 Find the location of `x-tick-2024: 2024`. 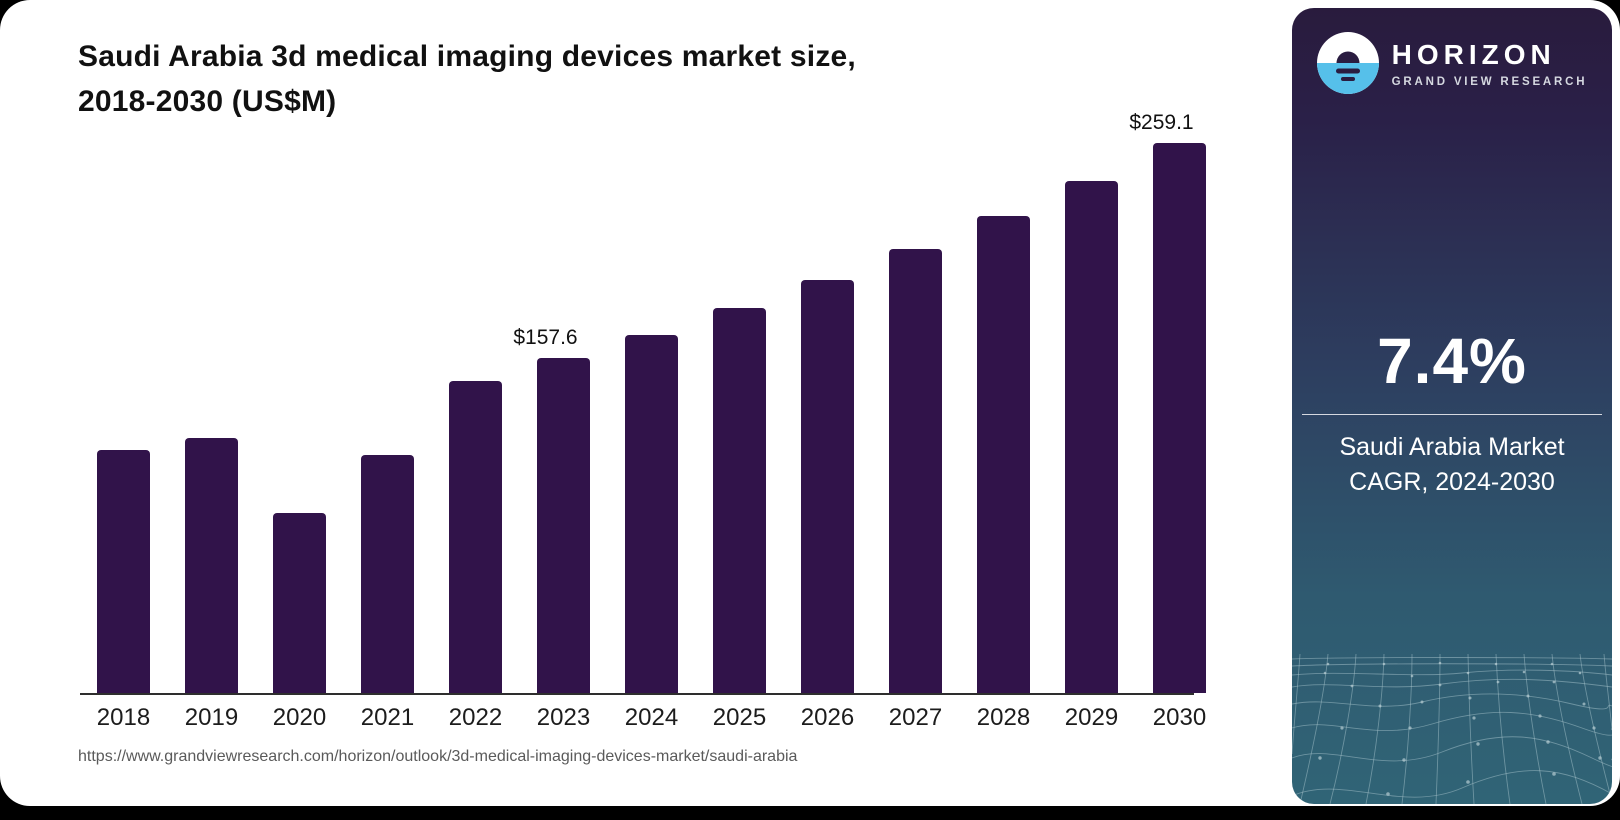

x-tick-2024: 2024 is located at coordinates (651, 717).